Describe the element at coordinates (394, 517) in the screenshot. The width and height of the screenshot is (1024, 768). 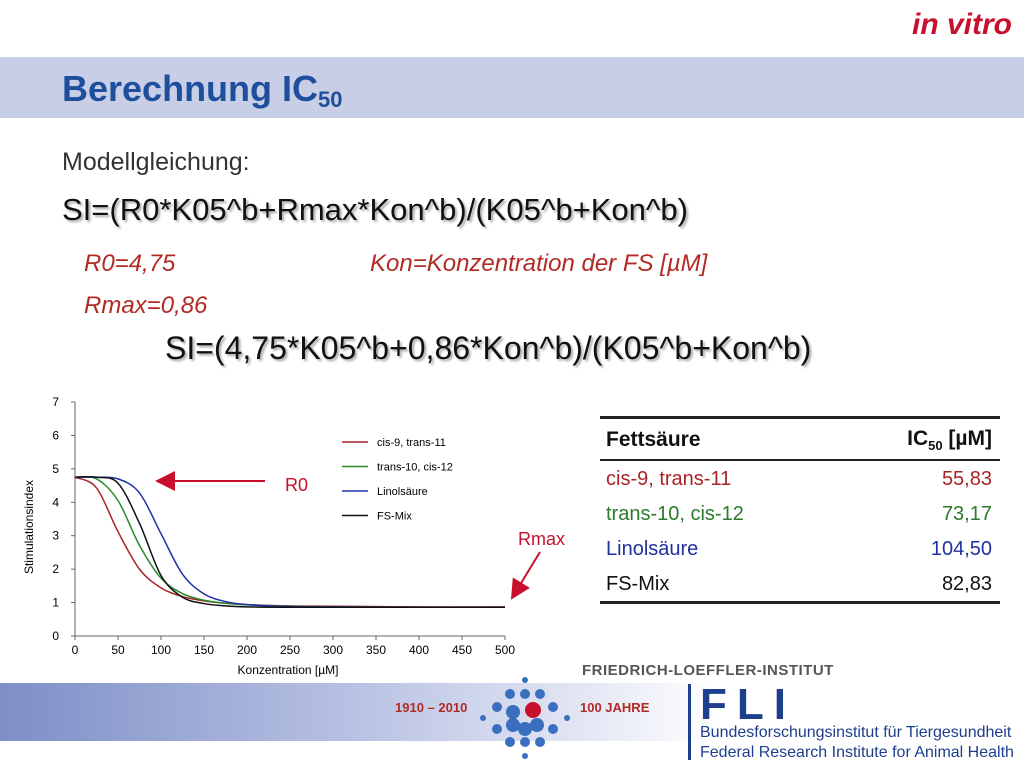
I see `legend-label: FS-Mix` at that location.